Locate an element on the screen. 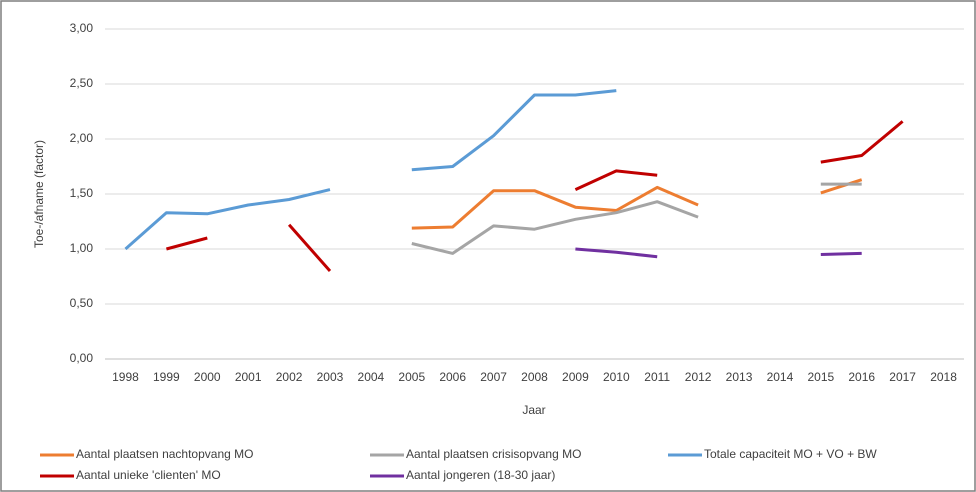 This screenshot has height=492, width=976. y-tick-label: 1,00 is located at coordinates (82, 248).